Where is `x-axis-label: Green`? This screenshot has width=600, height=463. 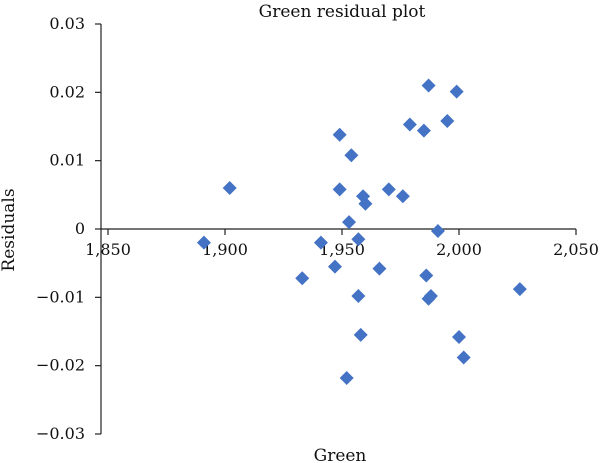 x-axis-label: Green is located at coordinates (340, 454).